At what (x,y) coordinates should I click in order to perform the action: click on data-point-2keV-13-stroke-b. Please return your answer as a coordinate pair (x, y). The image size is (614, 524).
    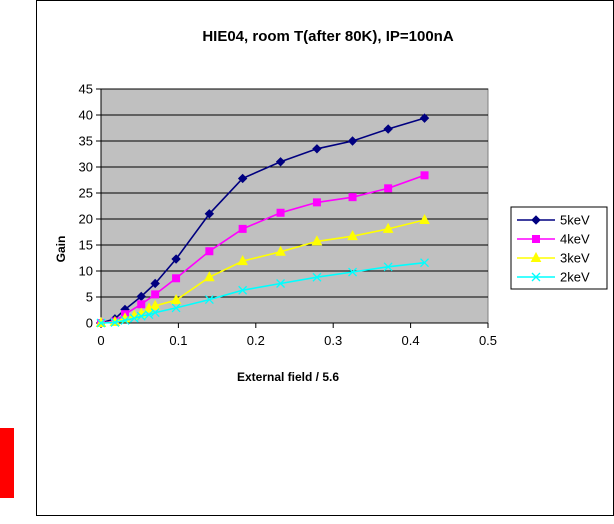
    Looking at the image, I should click on (388, 267).